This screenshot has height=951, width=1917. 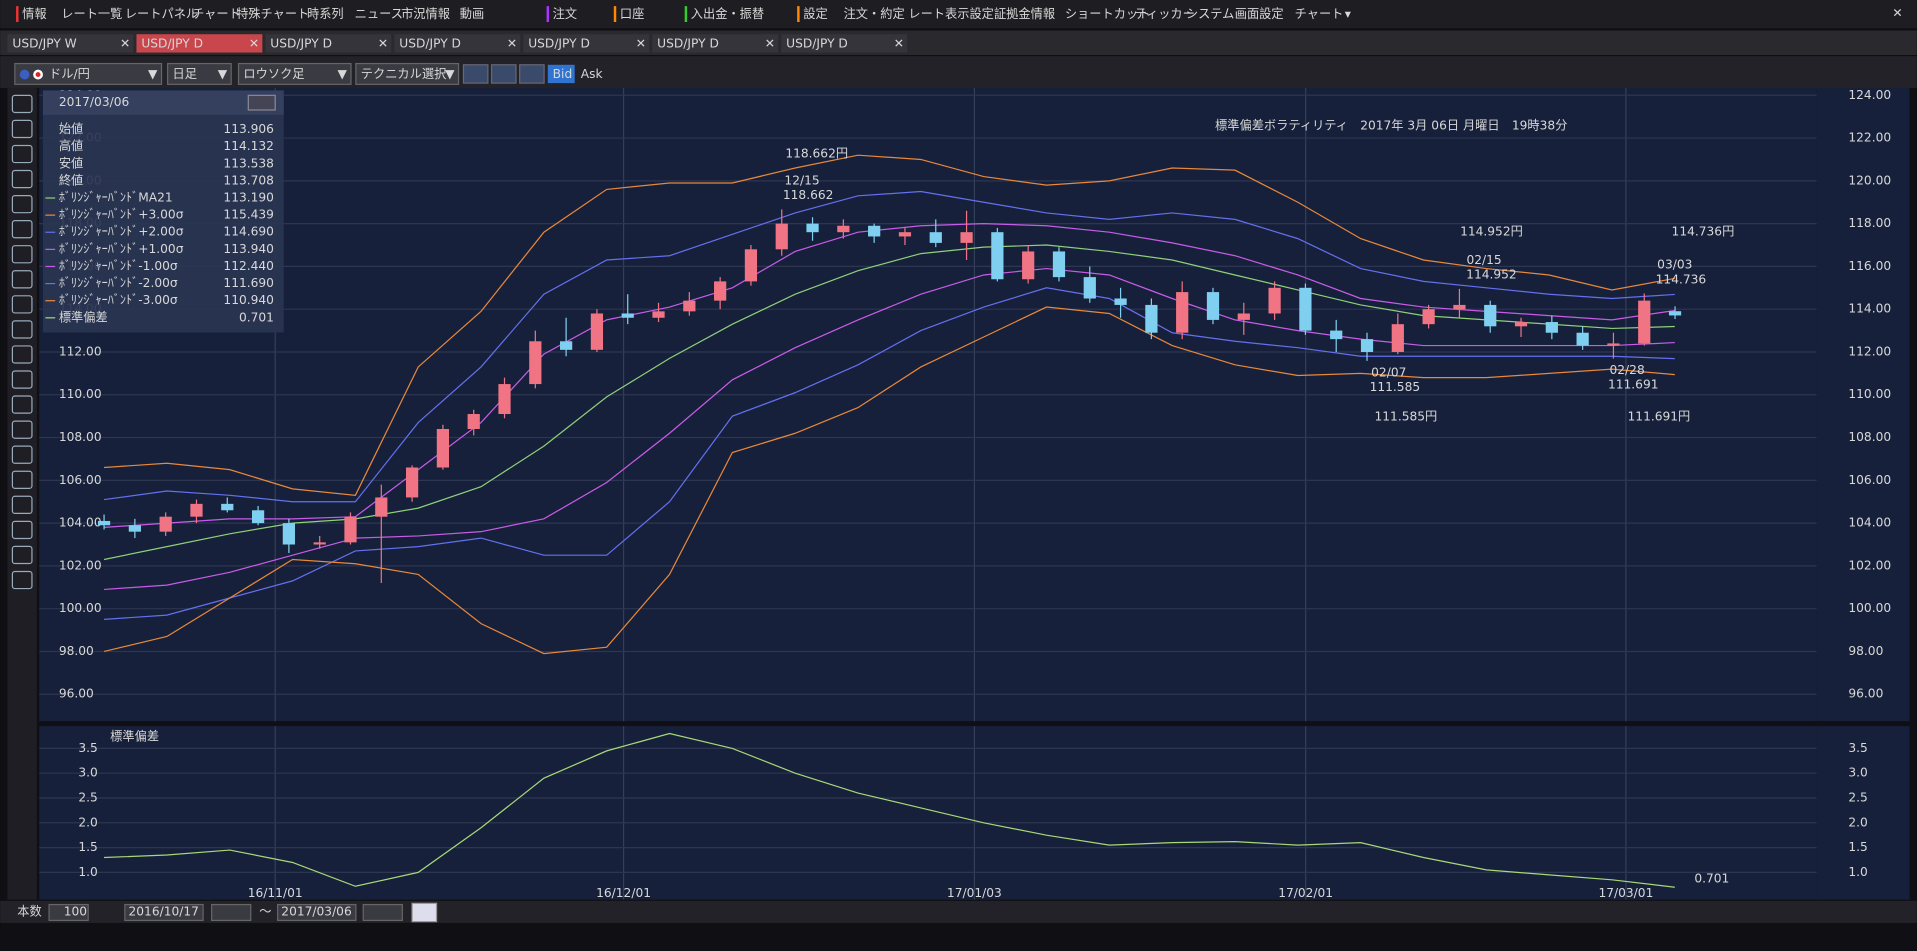 What do you see at coordinates (404, 74) in the screenshot?
I see `toolbar-select-label: テクニカル選択` at bounding box center [404, 74].